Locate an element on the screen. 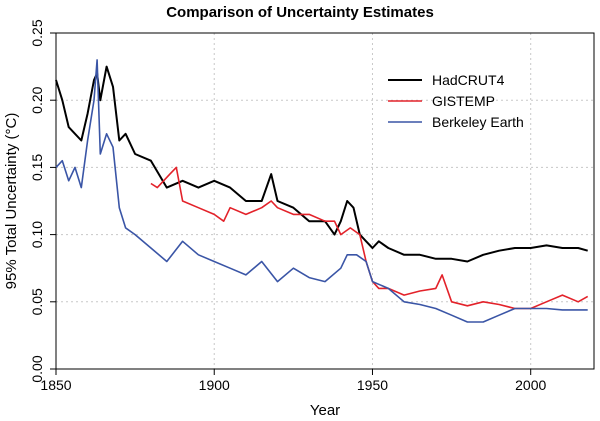 The width and height of the screenshot is (600, 421). y-axis-label: 95% Total Uncertainty (°C) is located at coordinates (11, 201).